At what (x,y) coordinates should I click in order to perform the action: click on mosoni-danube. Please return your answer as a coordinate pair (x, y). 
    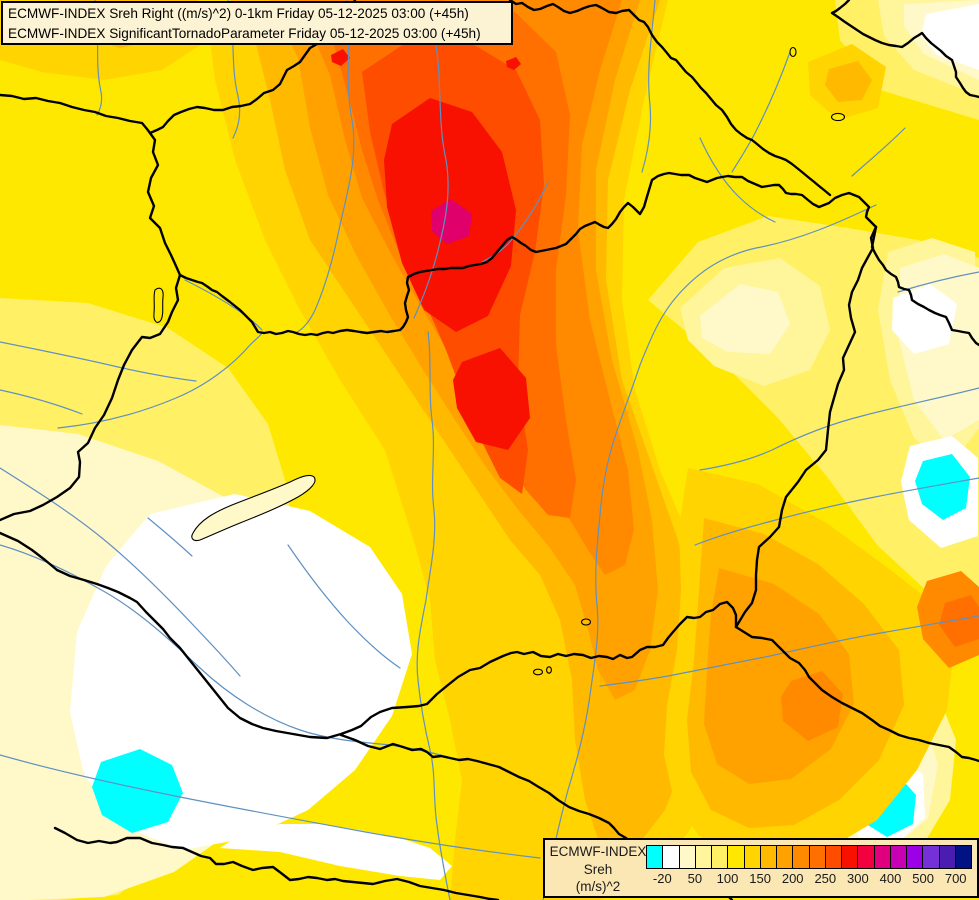
    Looking at the image, I should click on (223, 305).